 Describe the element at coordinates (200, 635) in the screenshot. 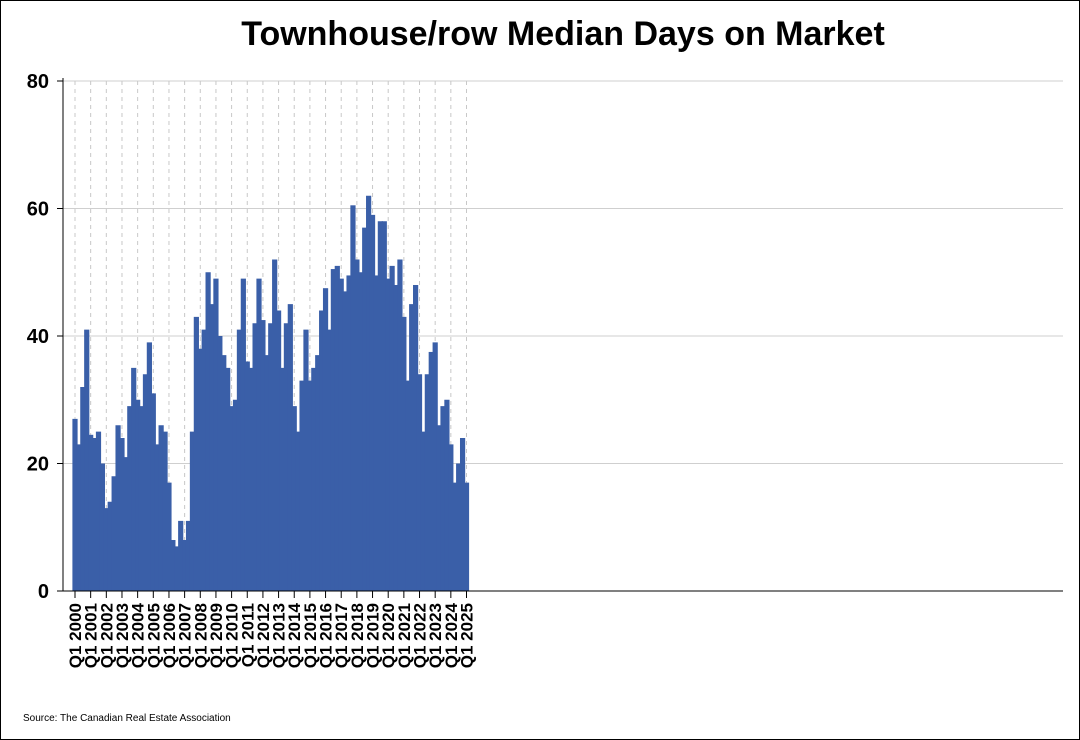

I see `x-tick-label: Q1 2008` at that location.